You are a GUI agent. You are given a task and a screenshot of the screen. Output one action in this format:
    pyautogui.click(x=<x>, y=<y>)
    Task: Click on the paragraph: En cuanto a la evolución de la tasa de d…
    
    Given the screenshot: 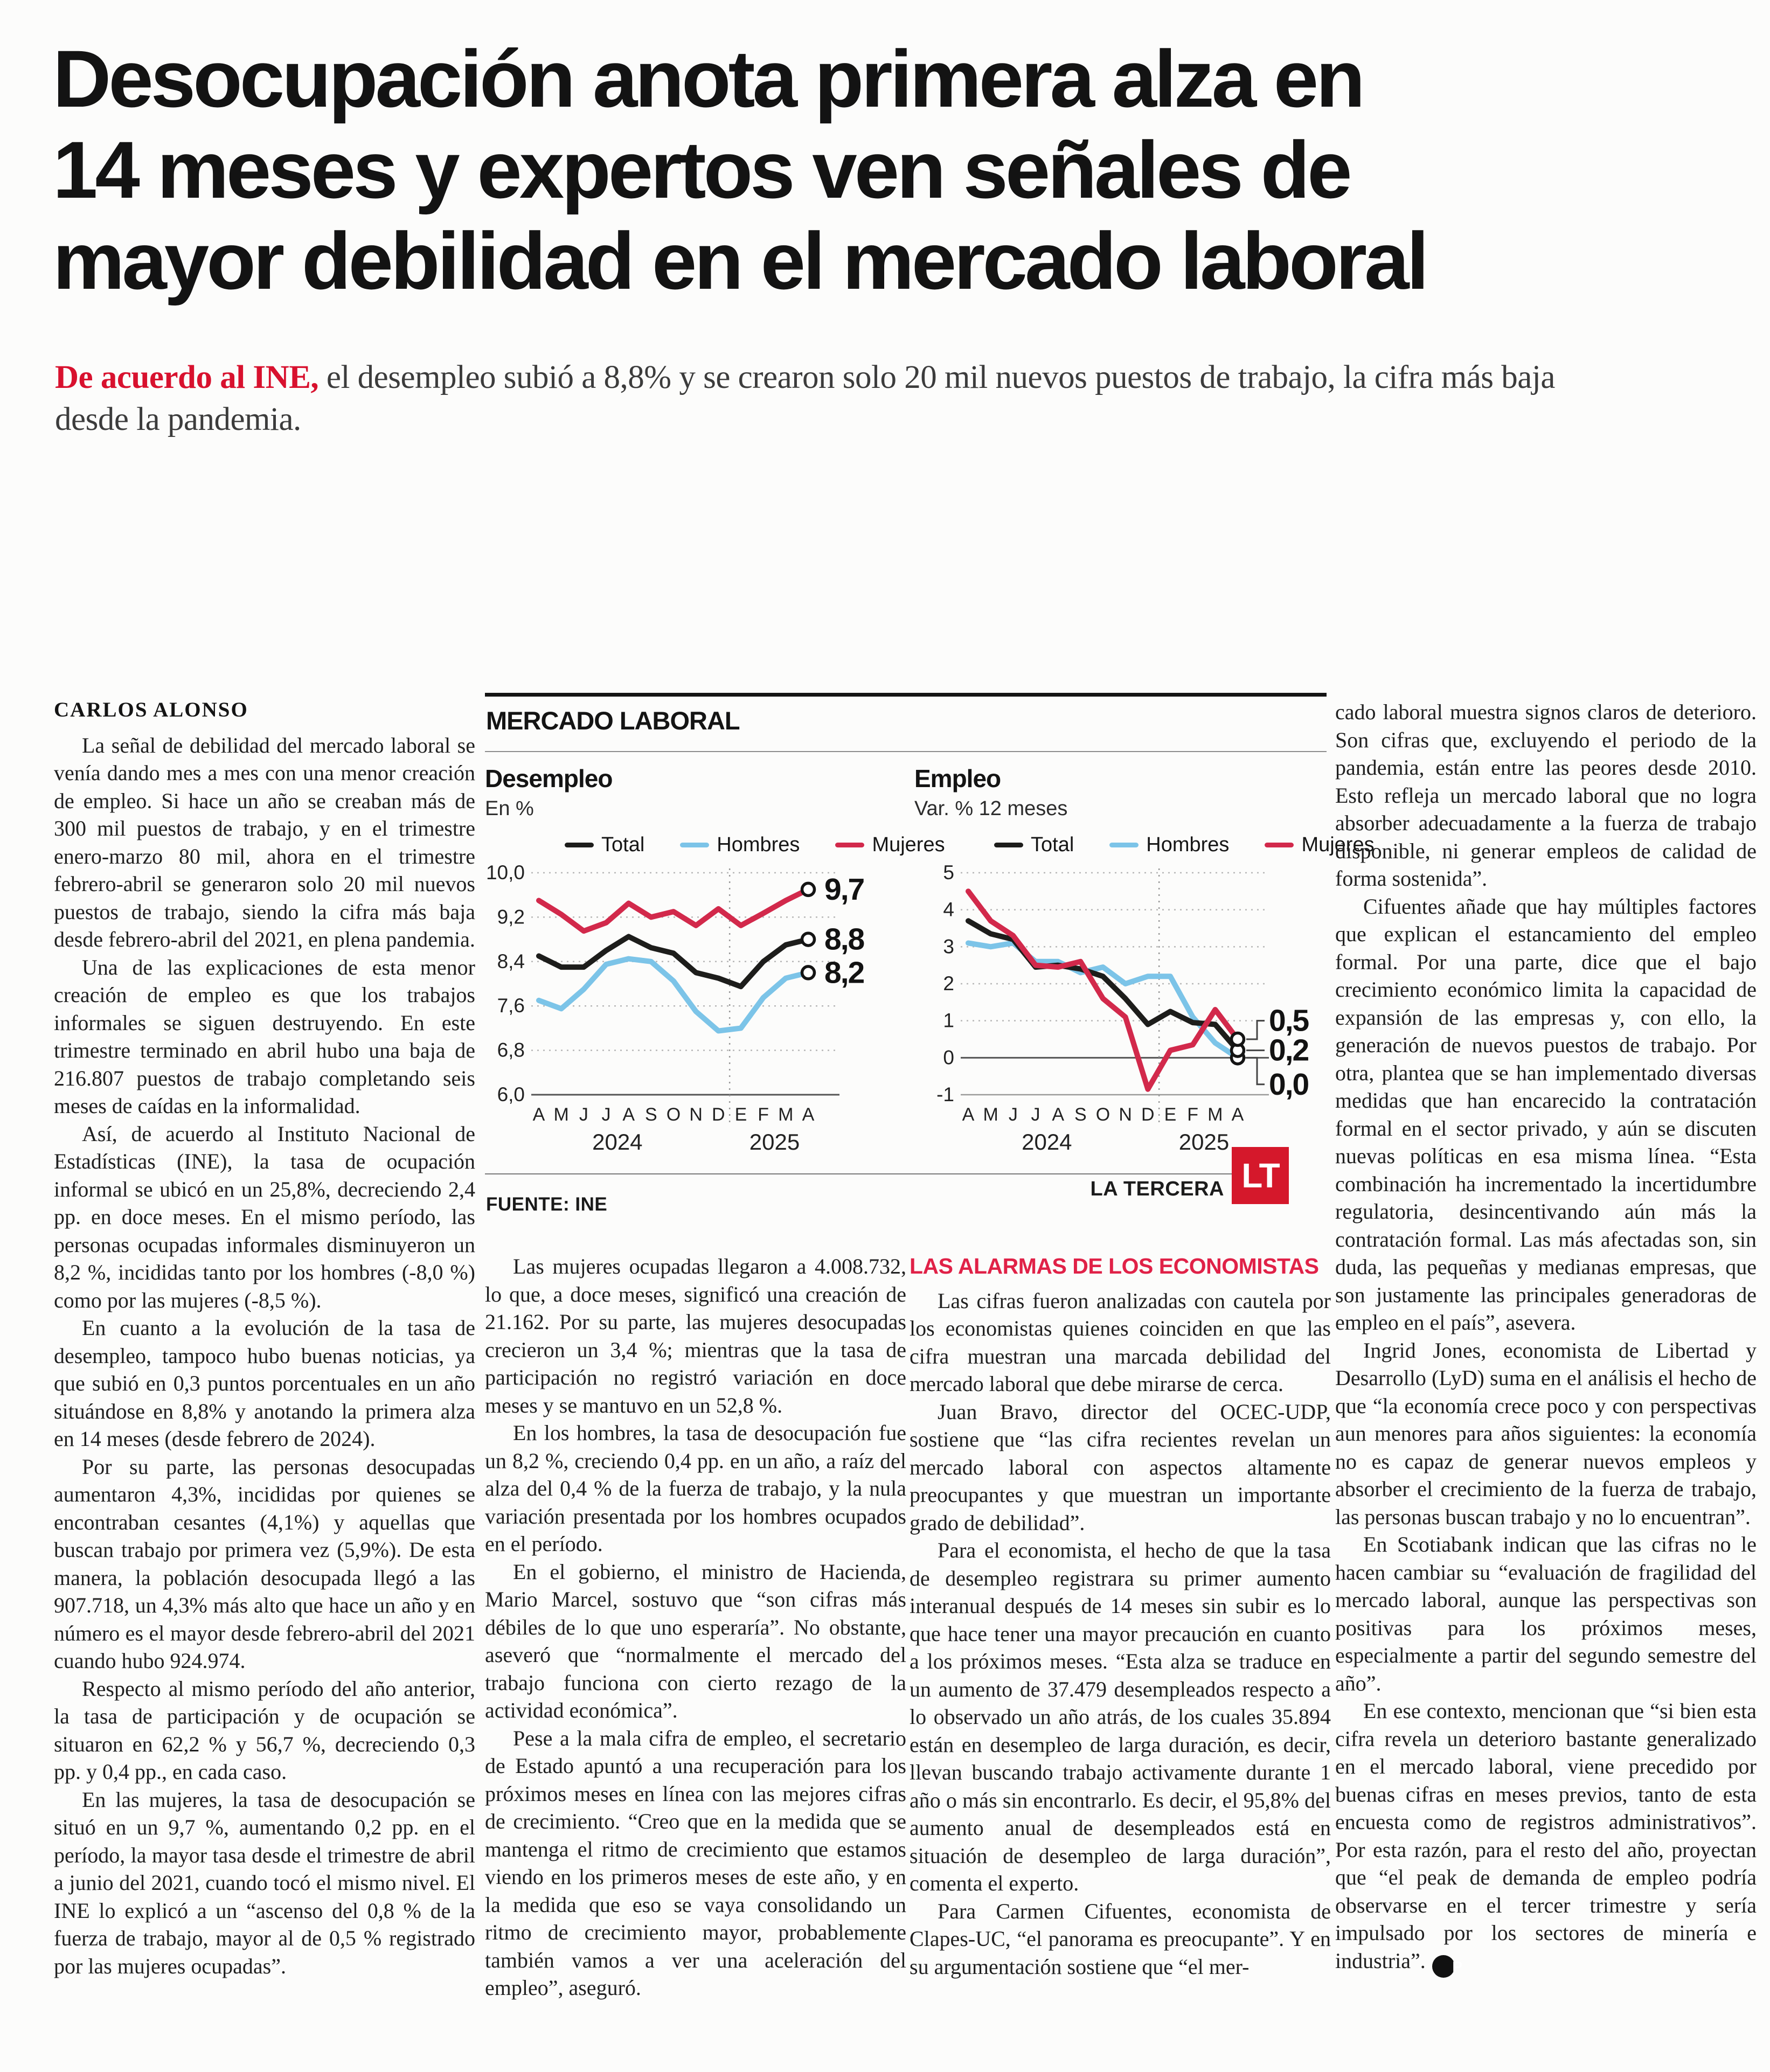 What is the action you would take?
    pyautogui.click(x=264, y=1383)
    